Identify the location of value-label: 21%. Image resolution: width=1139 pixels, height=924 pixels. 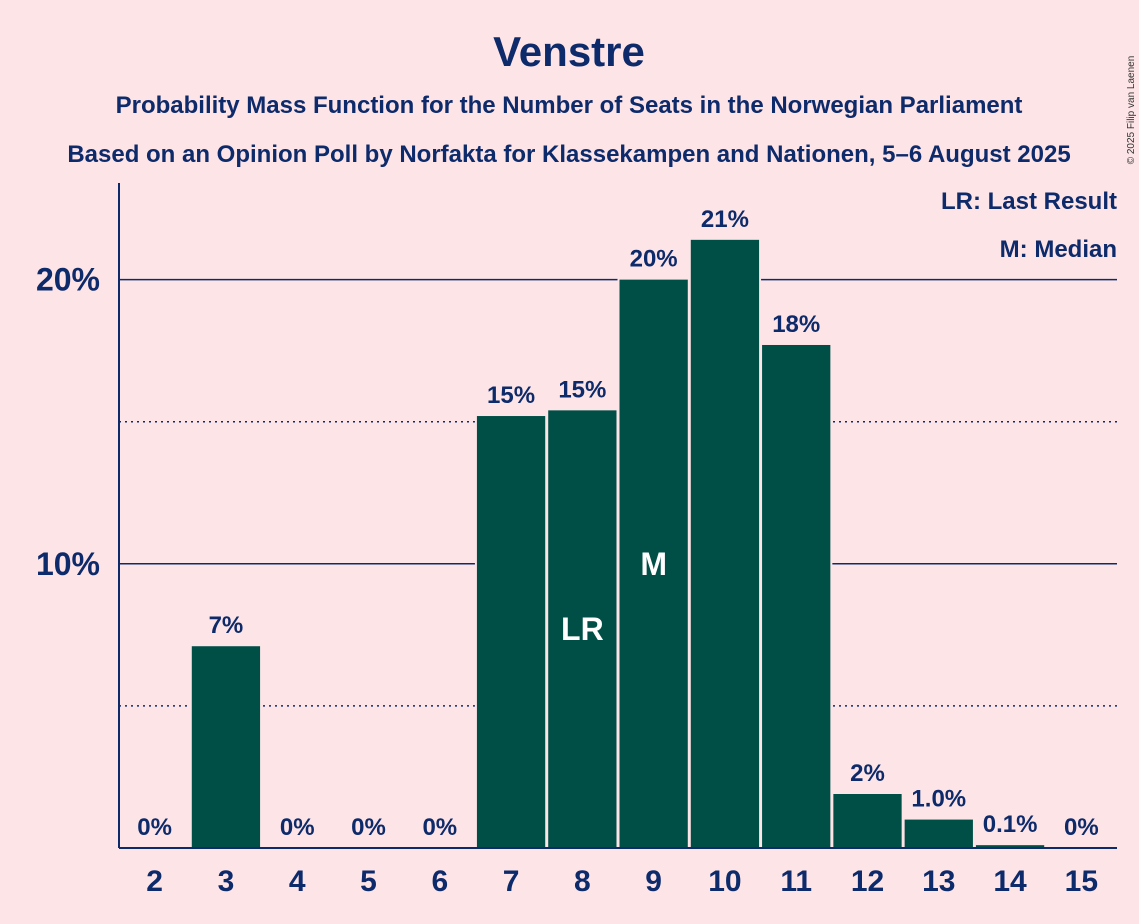
(725, 219).